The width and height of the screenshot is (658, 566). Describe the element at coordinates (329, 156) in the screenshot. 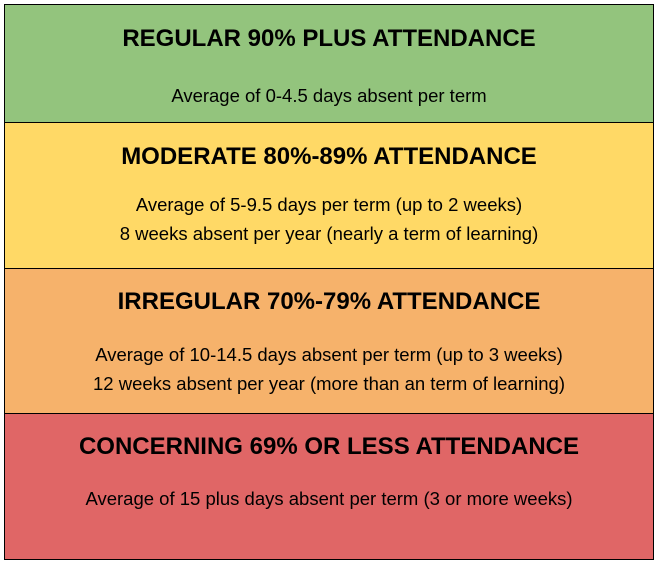

I see `band-heading: MODERATE 80%-89% ATTENDANCE` at that location.